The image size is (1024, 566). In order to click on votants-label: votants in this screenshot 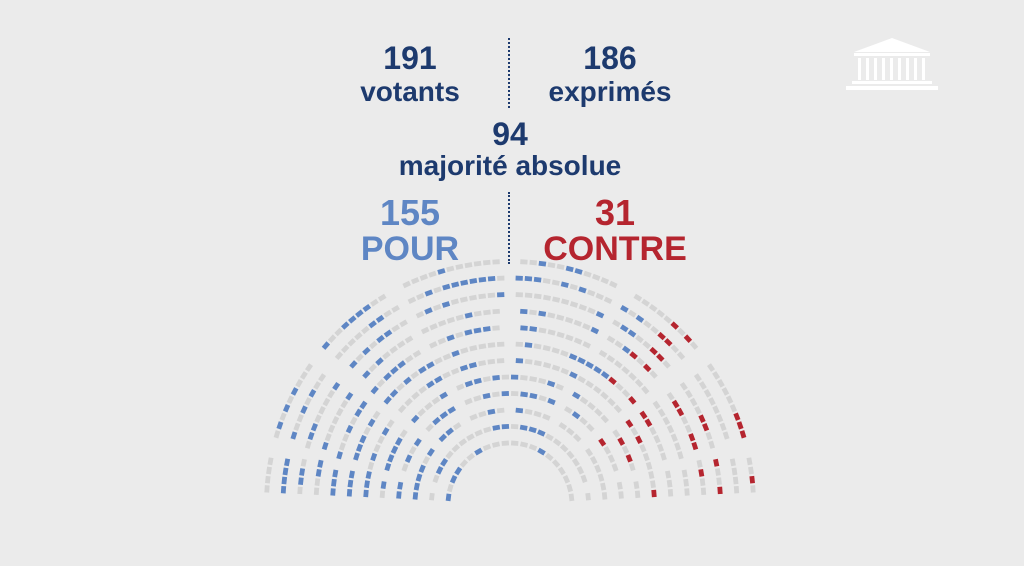, I will do `click(410, 91)`.